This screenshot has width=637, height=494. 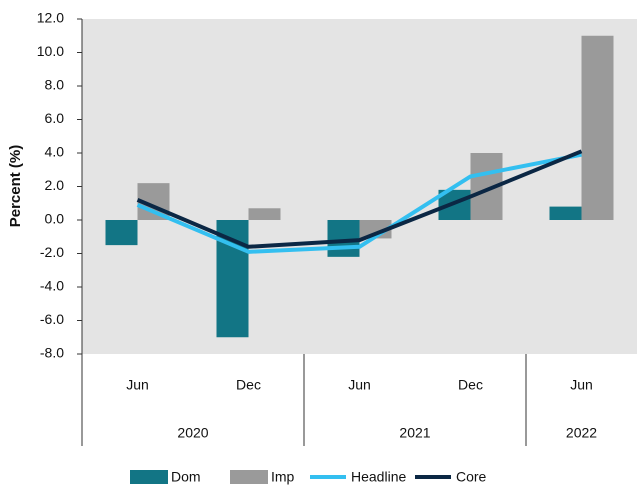 I want to click on legend-label: Imp, so click(x=283, y=477).